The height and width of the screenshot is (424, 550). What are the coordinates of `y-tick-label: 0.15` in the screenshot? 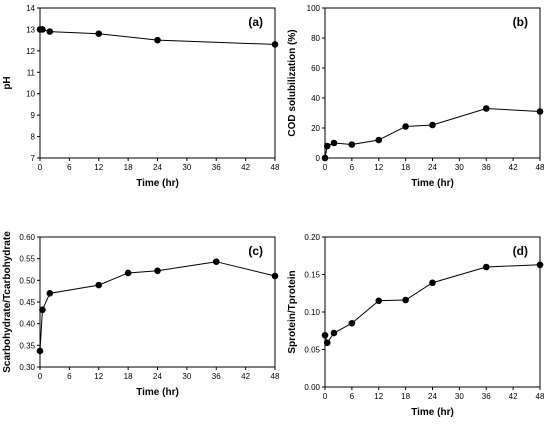 It's located at (312, 275).